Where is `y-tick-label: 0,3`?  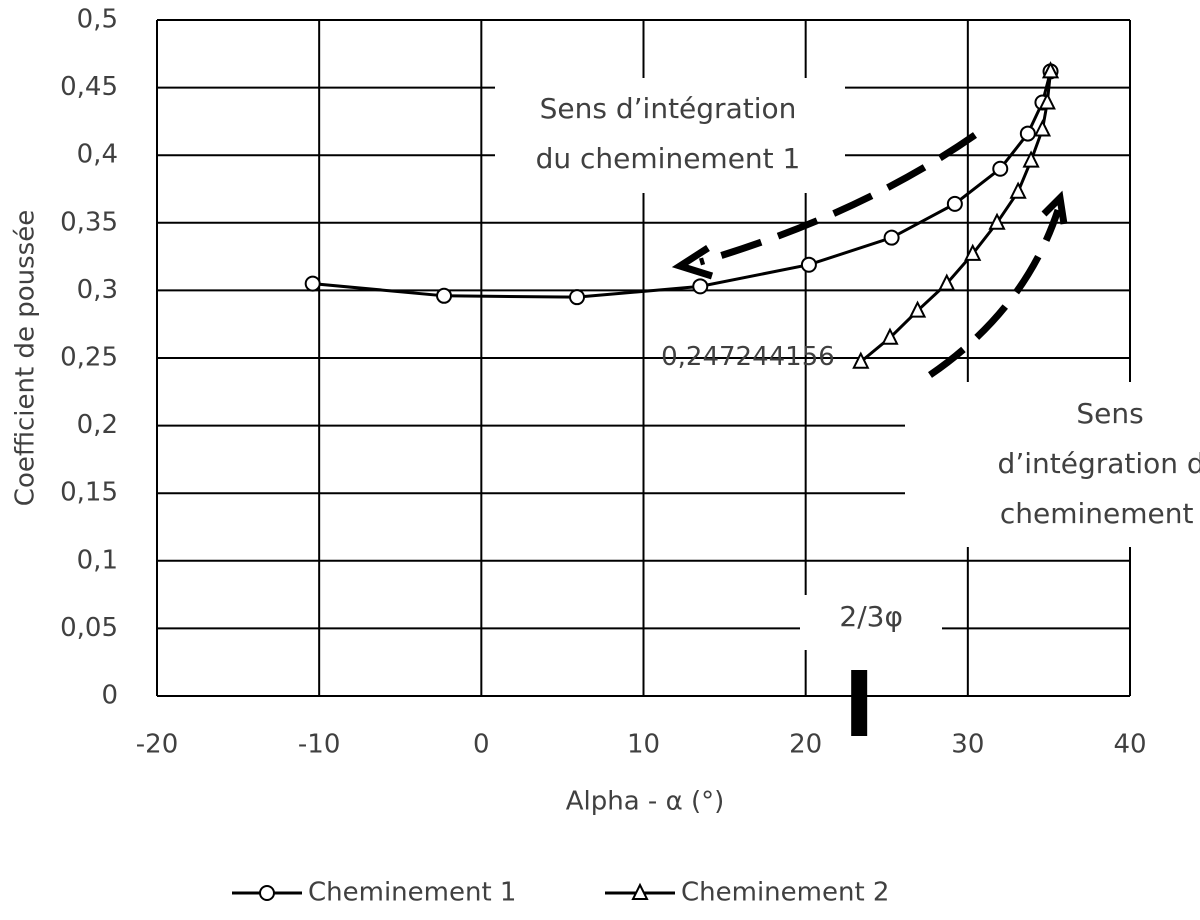
y-tick-label: 0,3 is located at coordinates (97, 290).